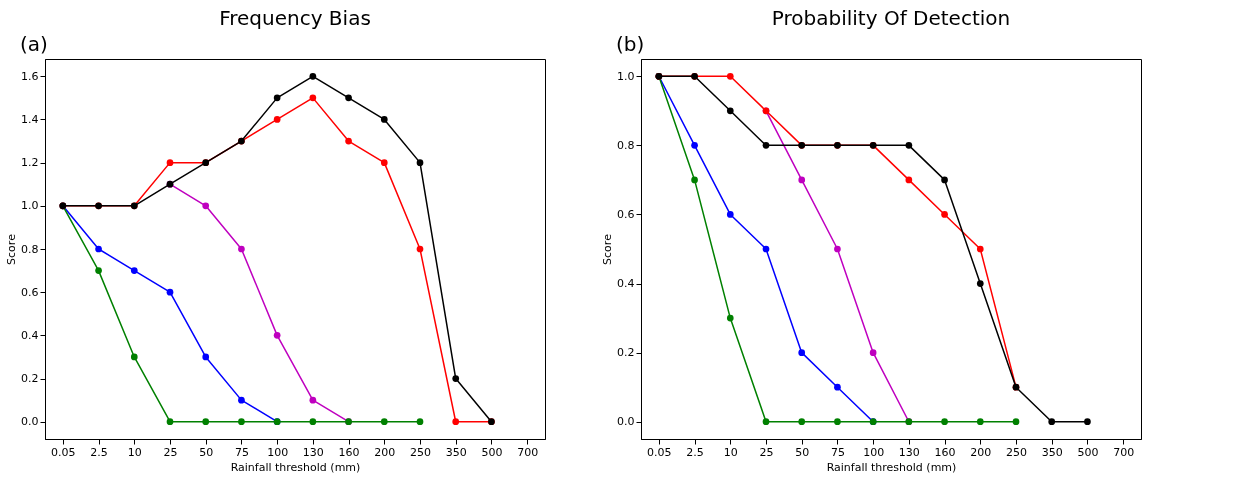 The height and width of the screenshot is (487, 1257). I want to click on text: (b), so click(630, 44).